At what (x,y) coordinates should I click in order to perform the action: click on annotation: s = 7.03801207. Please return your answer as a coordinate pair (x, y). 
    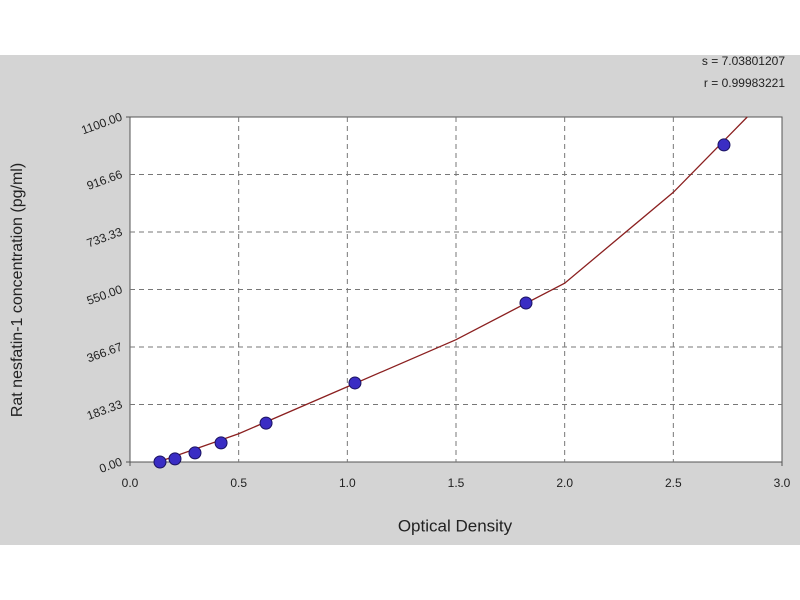
    Looking at the image, I should click on (743, 61).